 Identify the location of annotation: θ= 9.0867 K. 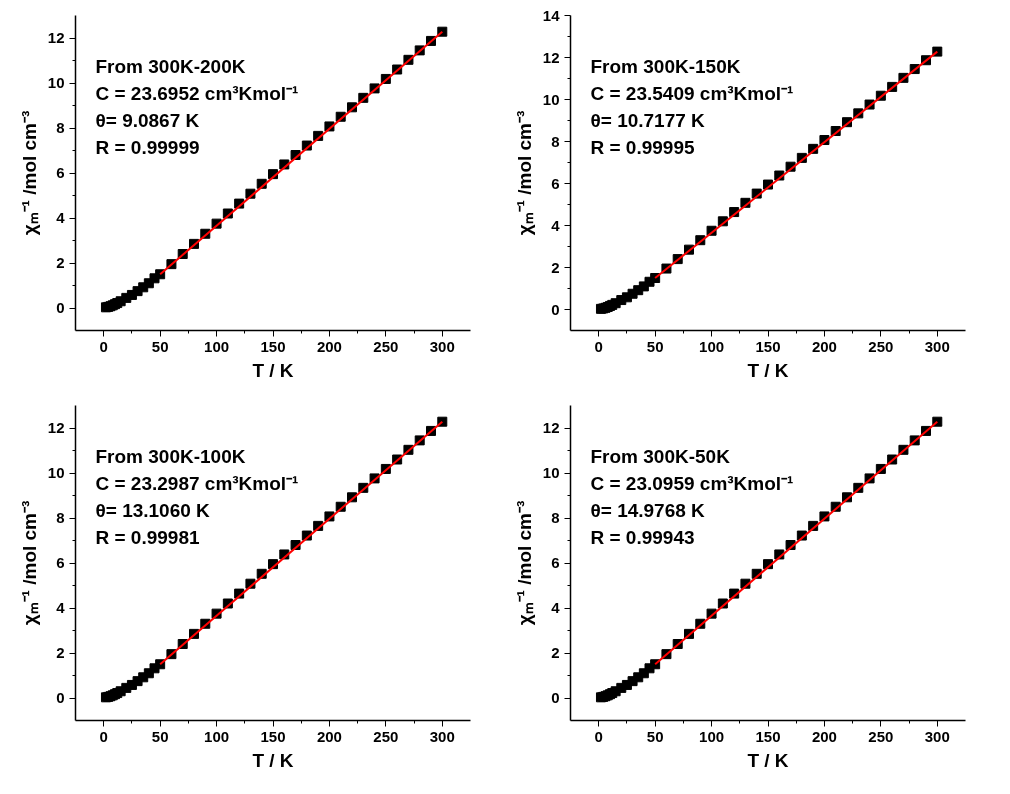
(147, 120).